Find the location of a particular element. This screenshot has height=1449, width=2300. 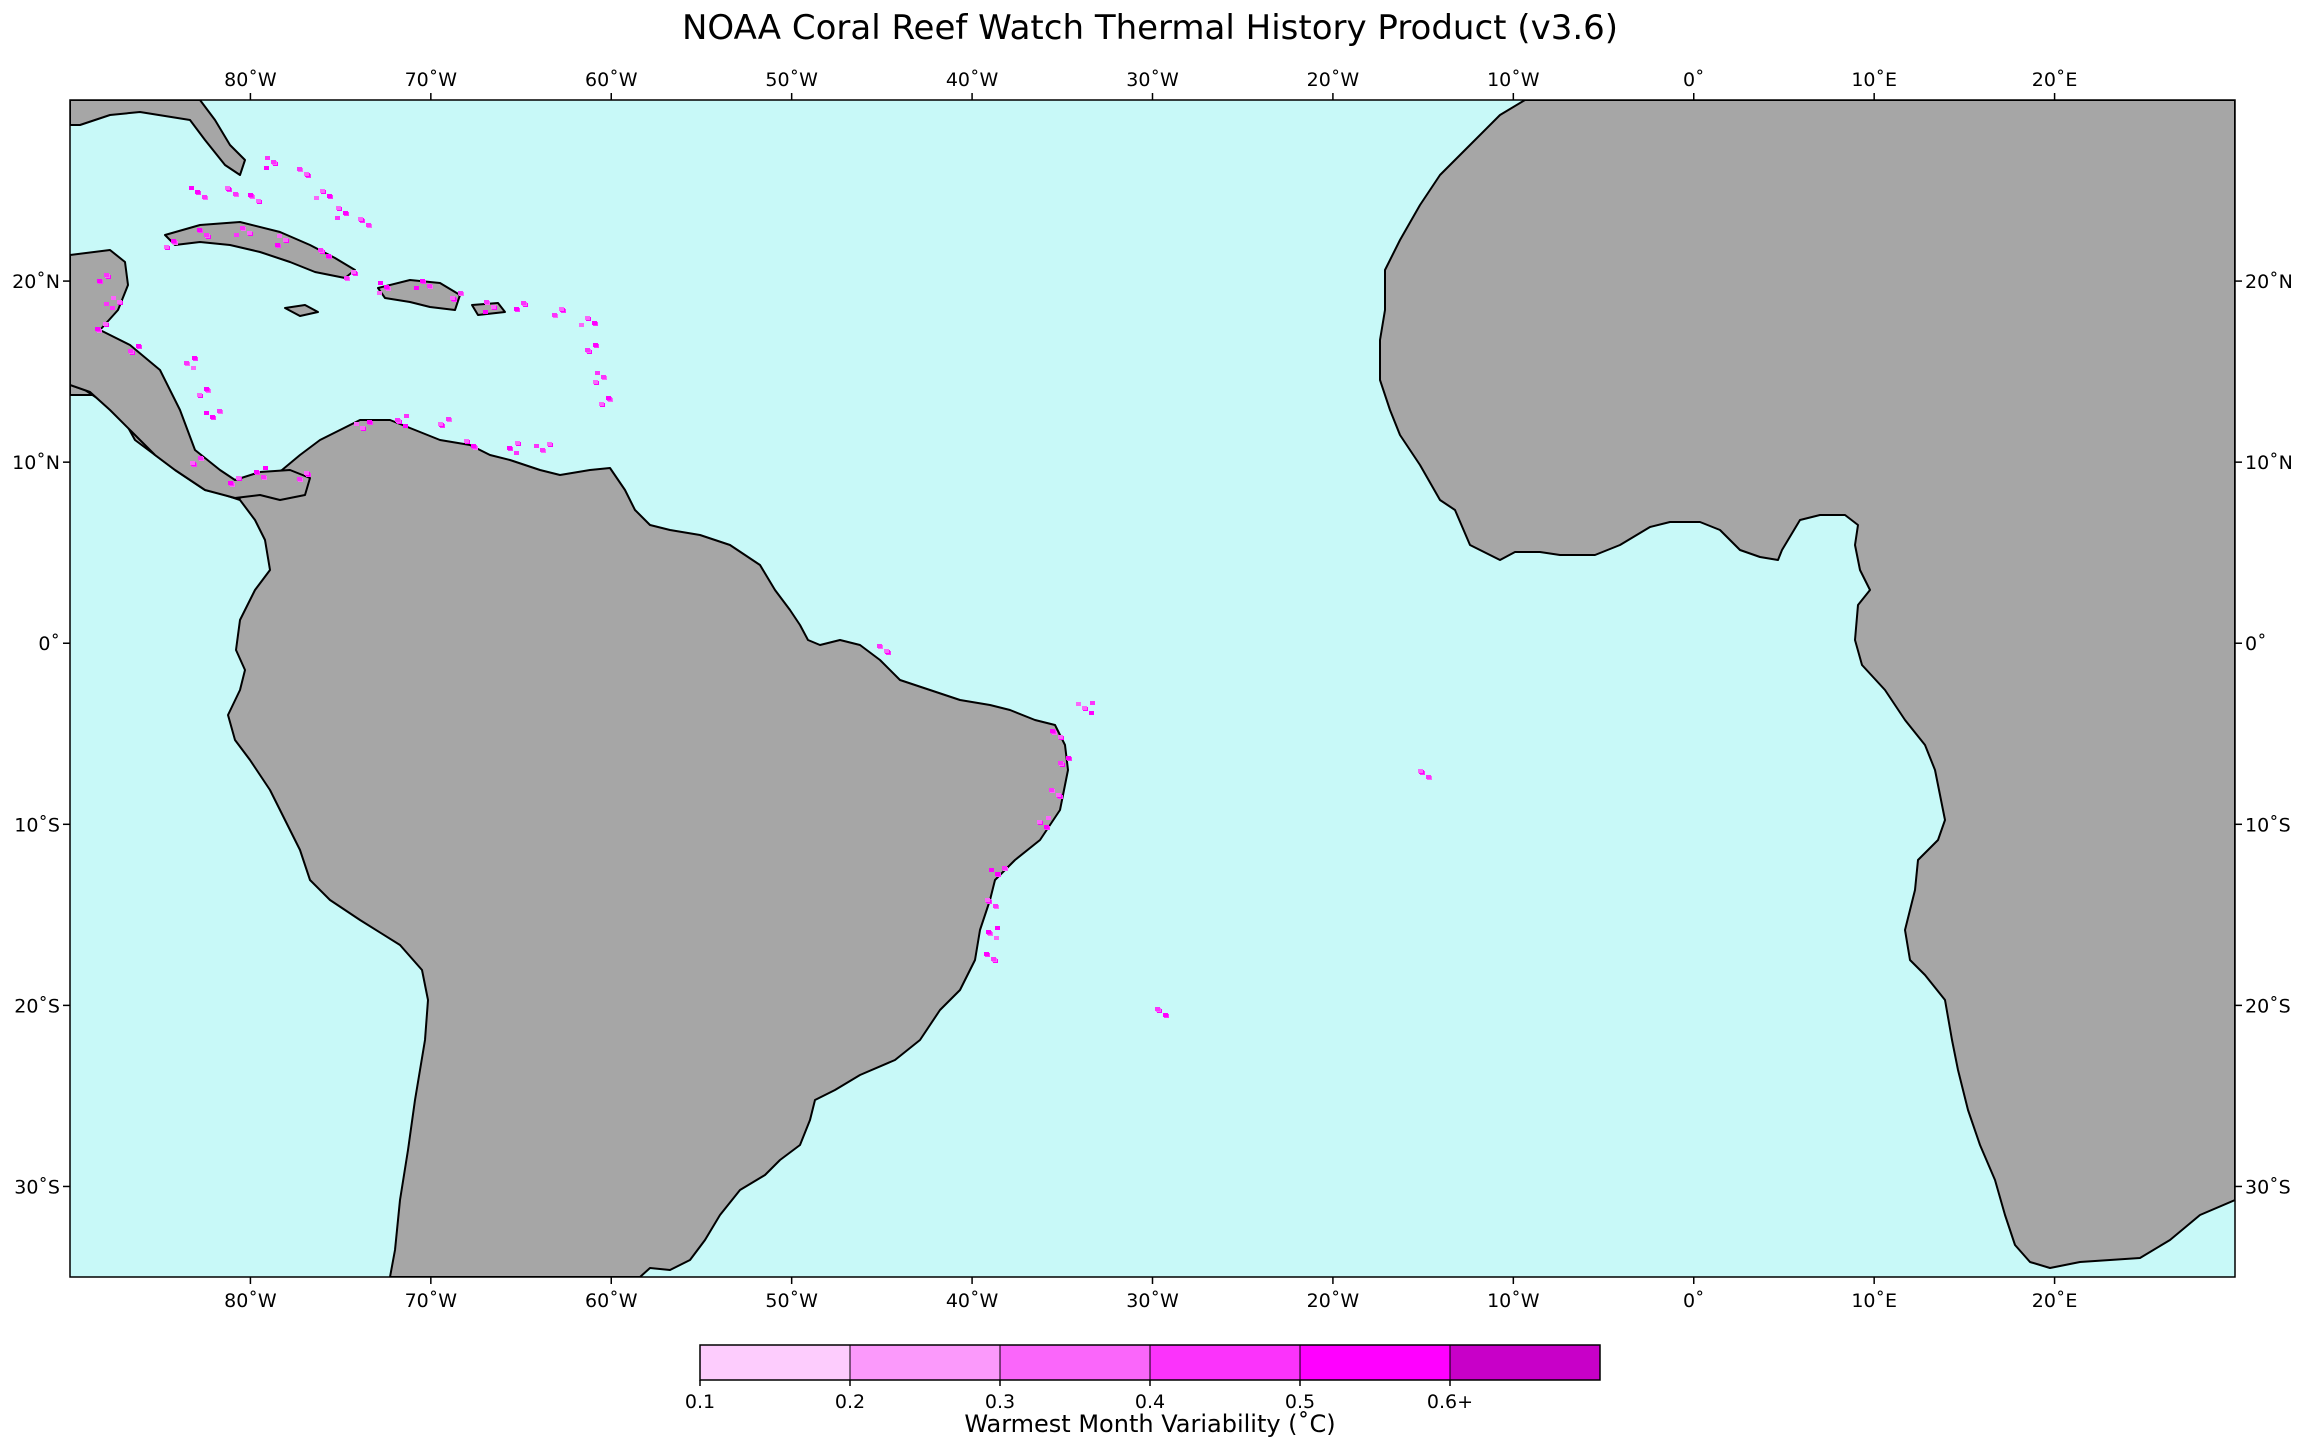

lat-tick-label-right: 30˚S is located at coordinates (2268, 1187).